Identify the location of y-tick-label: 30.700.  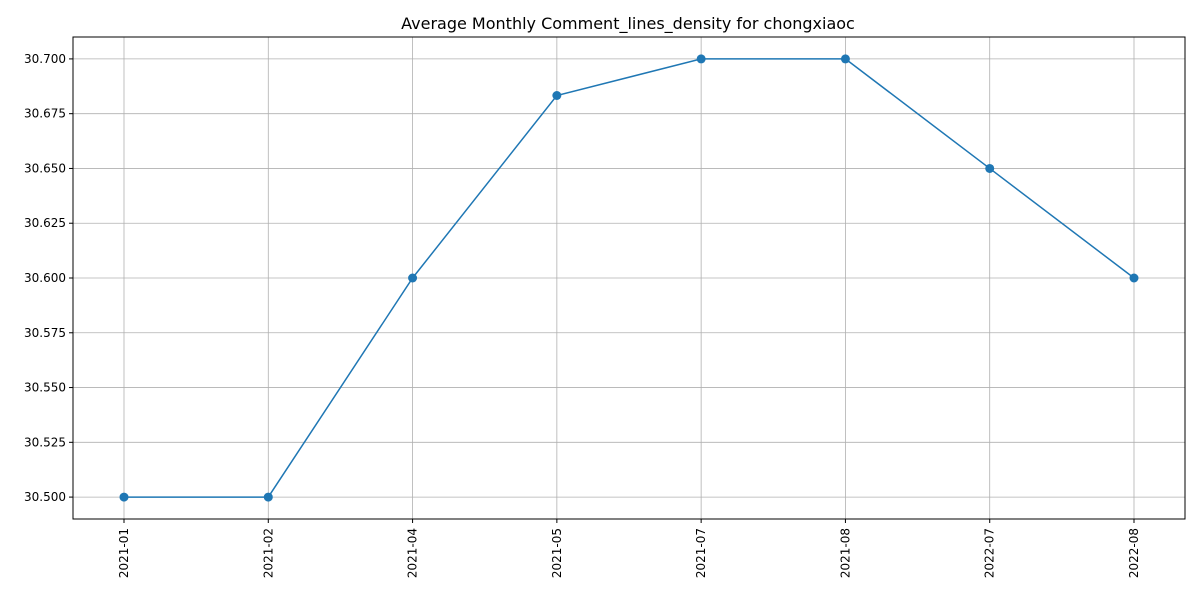
(45, 59).